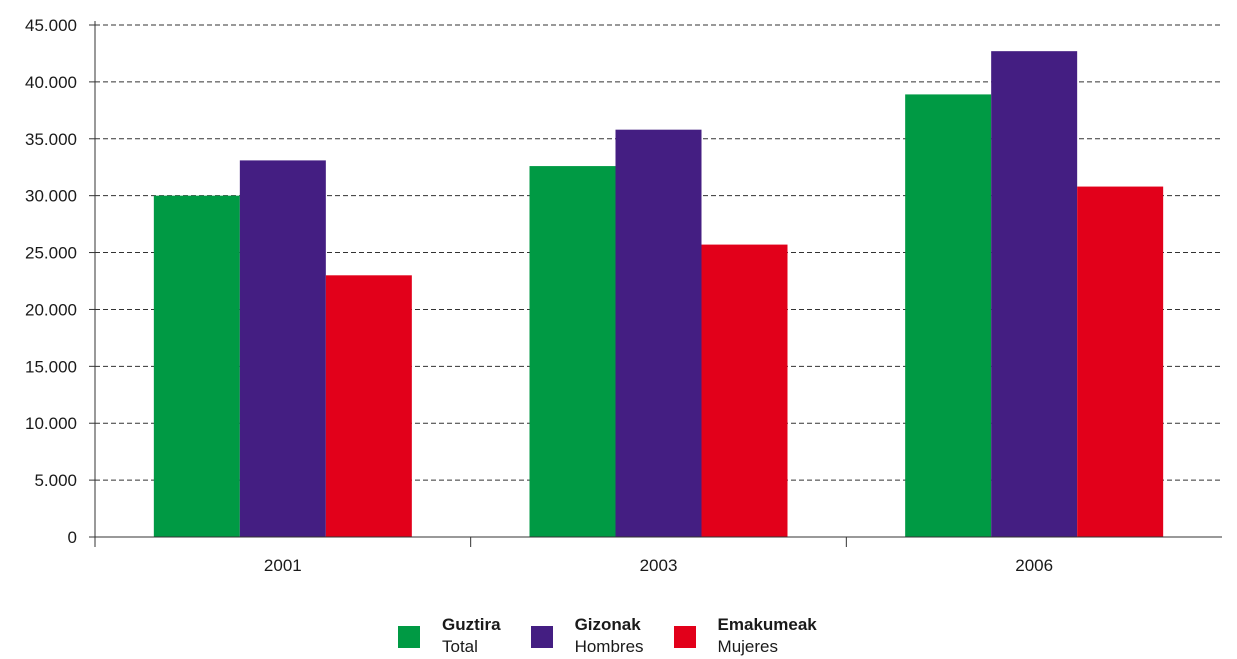 This screenshot has height=659, width=1237. Describe the element at coordinates (572, 351) in the screenshot. I see `bar-guztira-2003` at that location.